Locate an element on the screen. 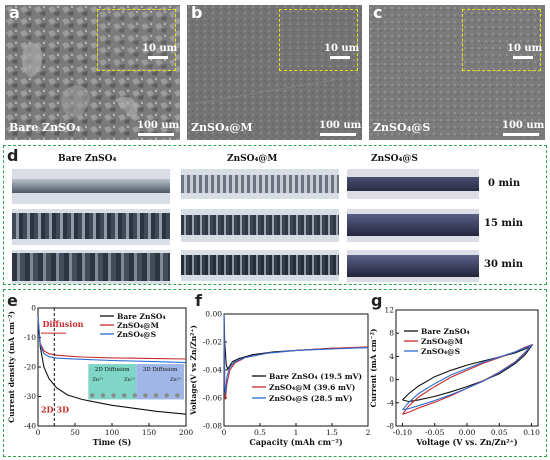 This screenshot has height=460, width=550. column-label-s: ZnSO₄@S is located at coordinates (394, 159).